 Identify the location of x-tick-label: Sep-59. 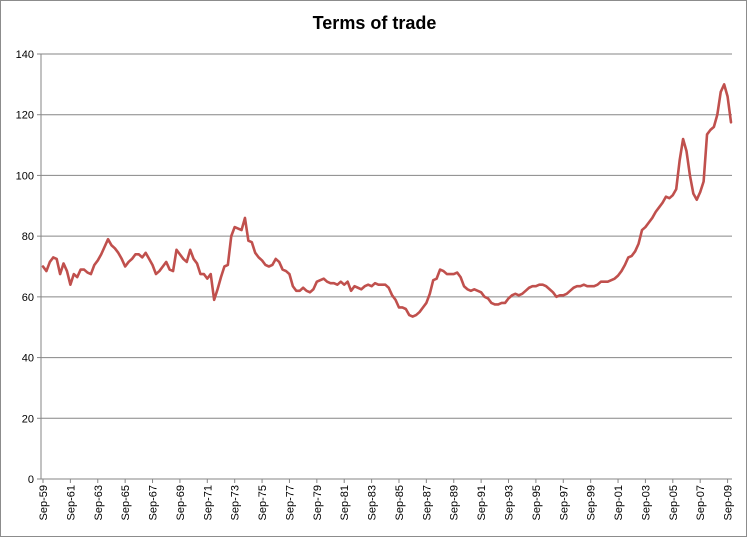
(44, 502).